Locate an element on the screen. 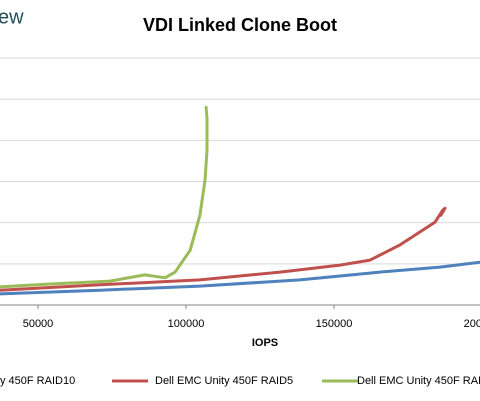  series-line is located at coordinates (240, 278).